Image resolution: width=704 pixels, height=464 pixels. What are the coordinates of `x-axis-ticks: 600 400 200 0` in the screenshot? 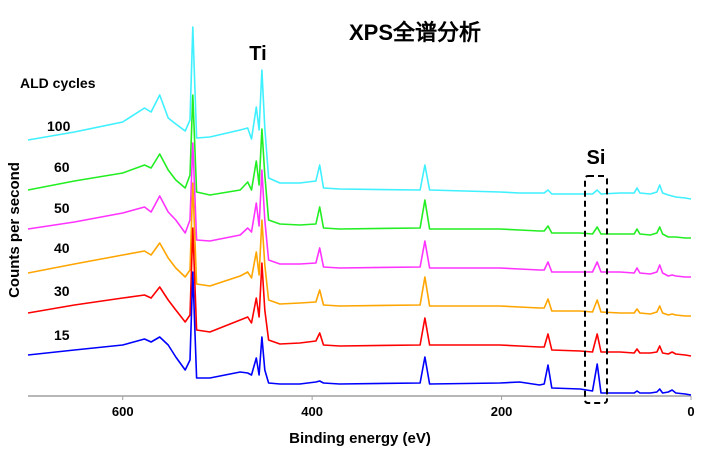 It's located at (403, 407).